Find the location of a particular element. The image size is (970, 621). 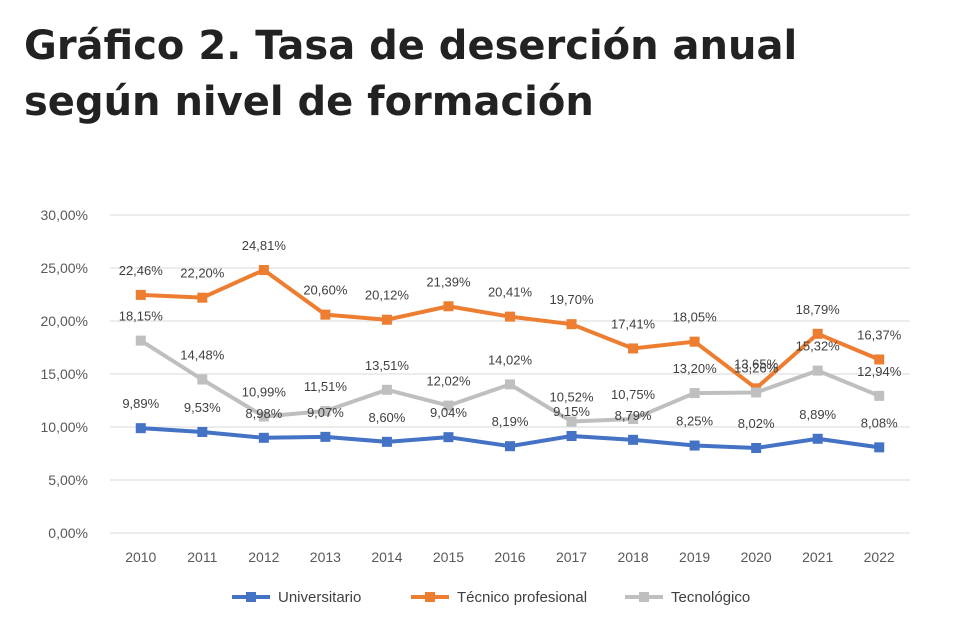

y-tick-label: 30,00% is located at coordinates (64, 215).